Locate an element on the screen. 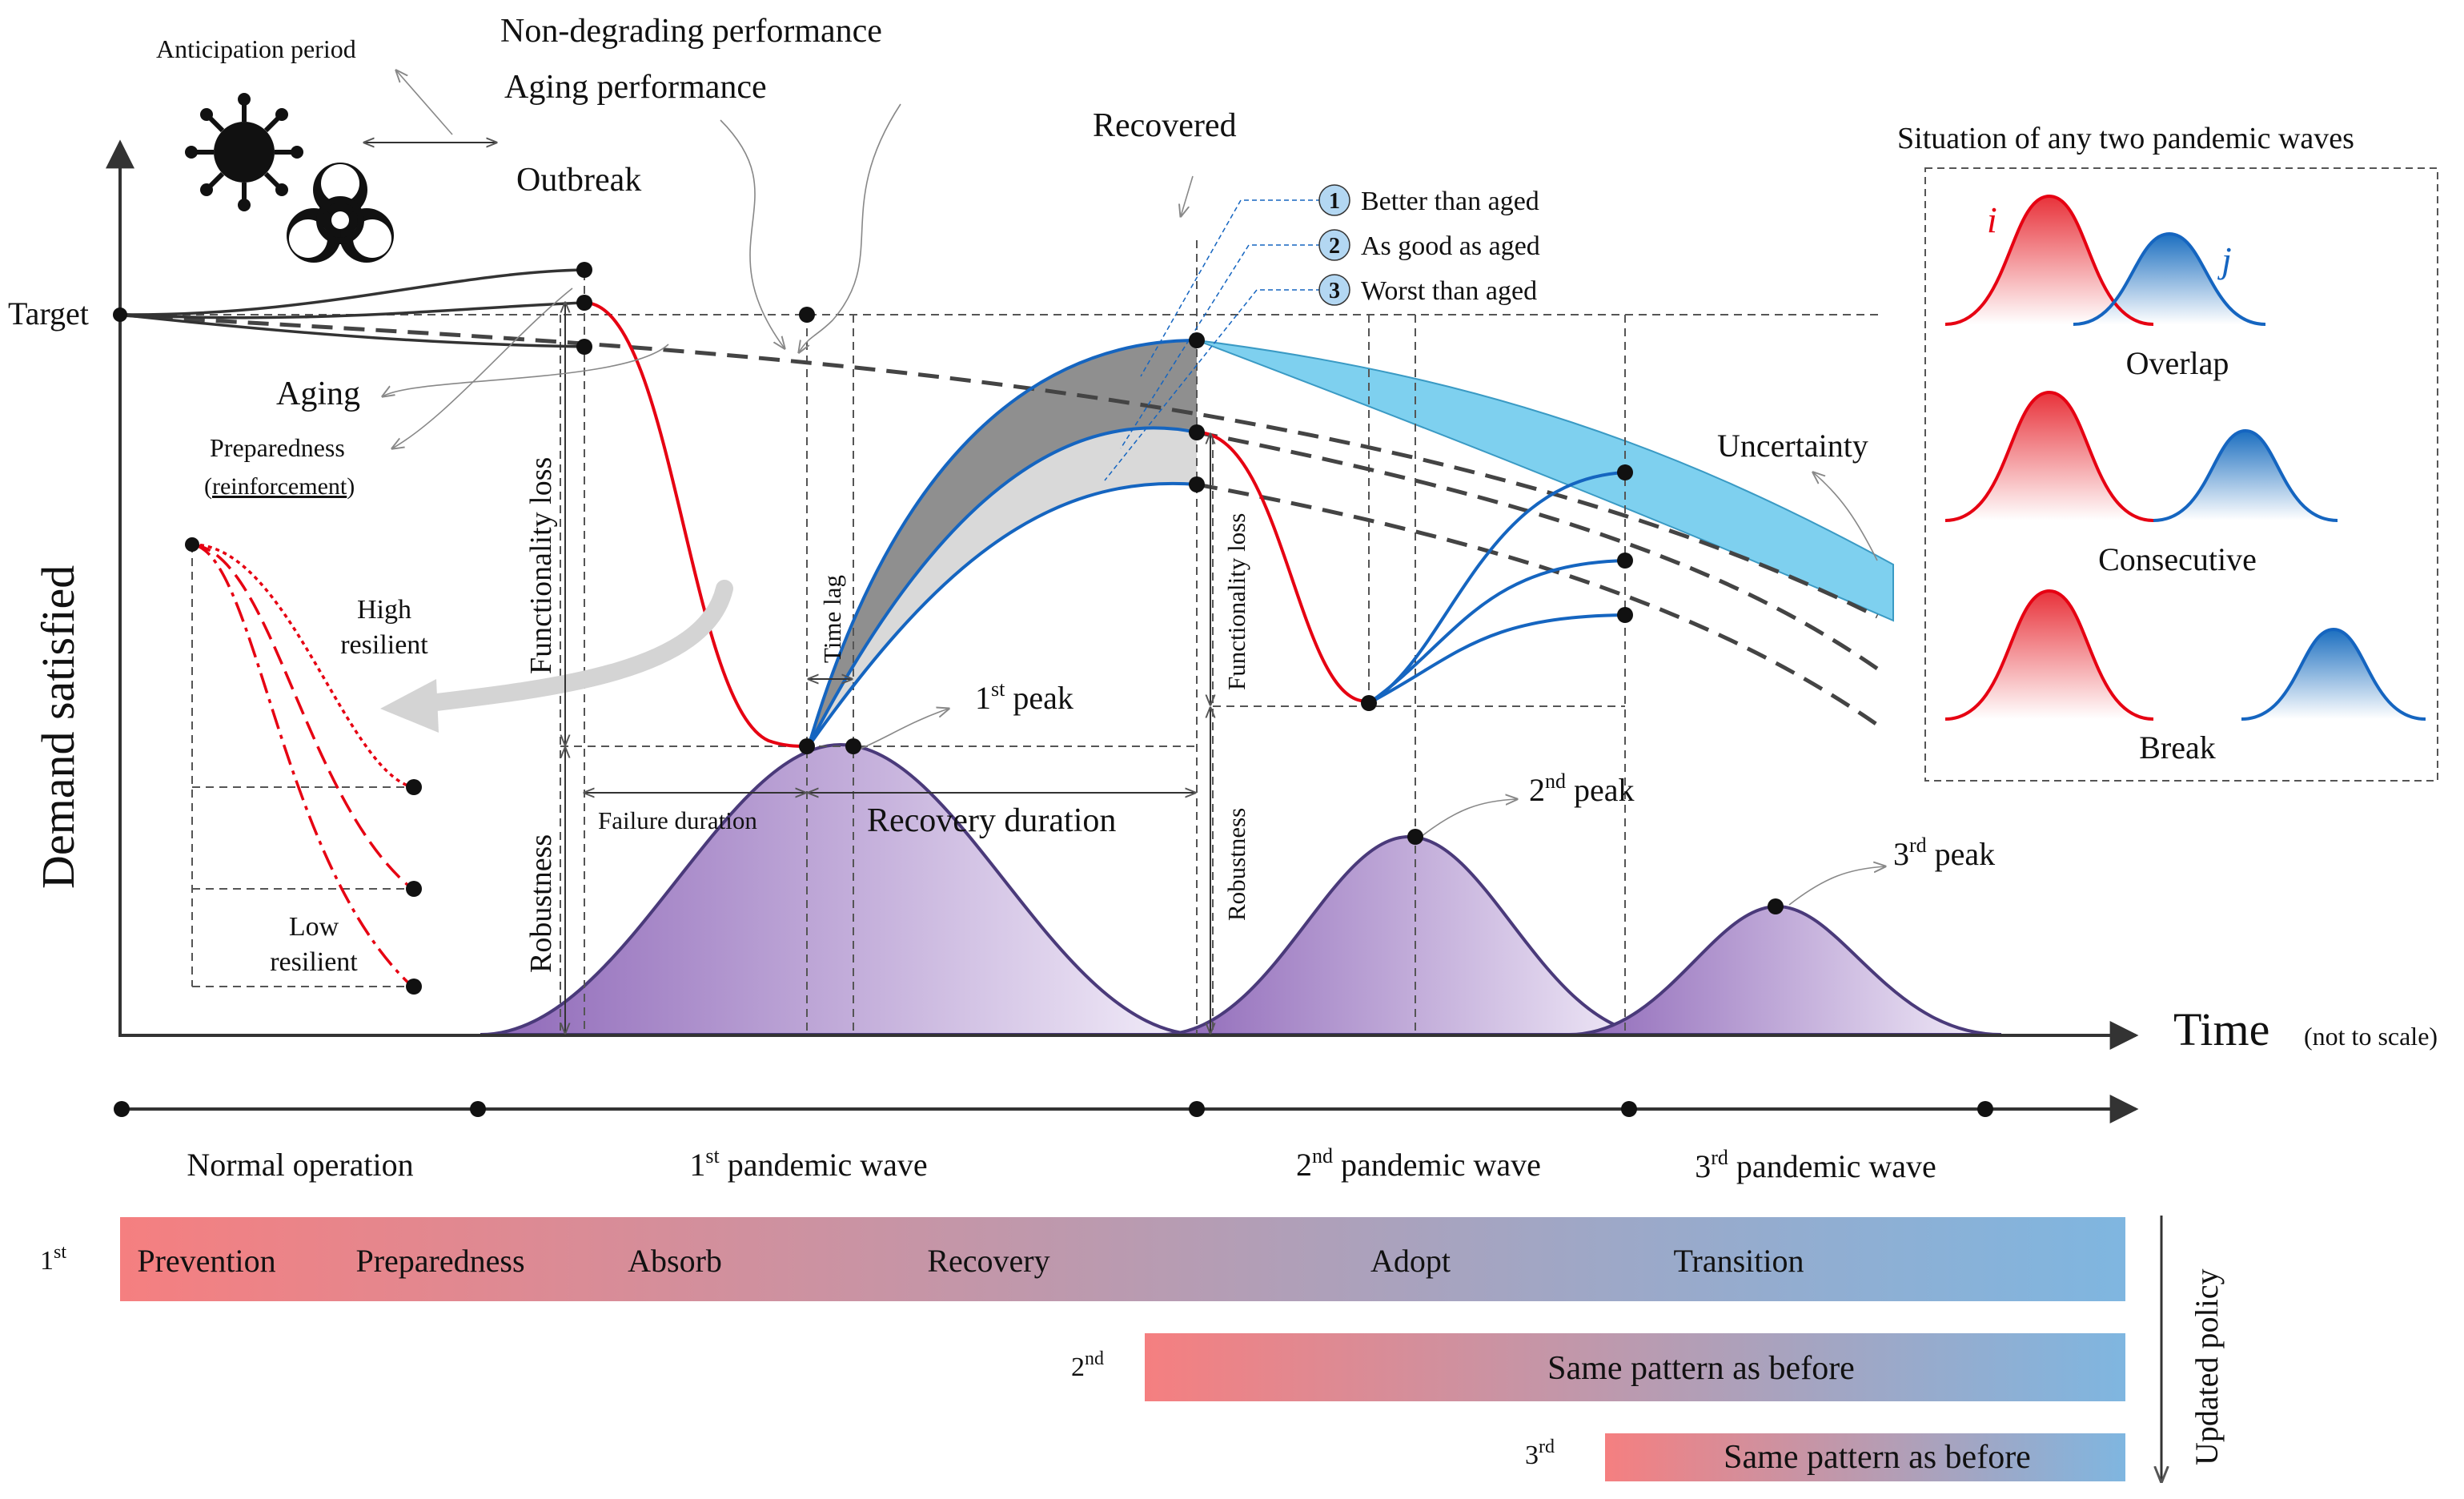  aging-performance-label: Aging performance is located at coordinates (635, 87).